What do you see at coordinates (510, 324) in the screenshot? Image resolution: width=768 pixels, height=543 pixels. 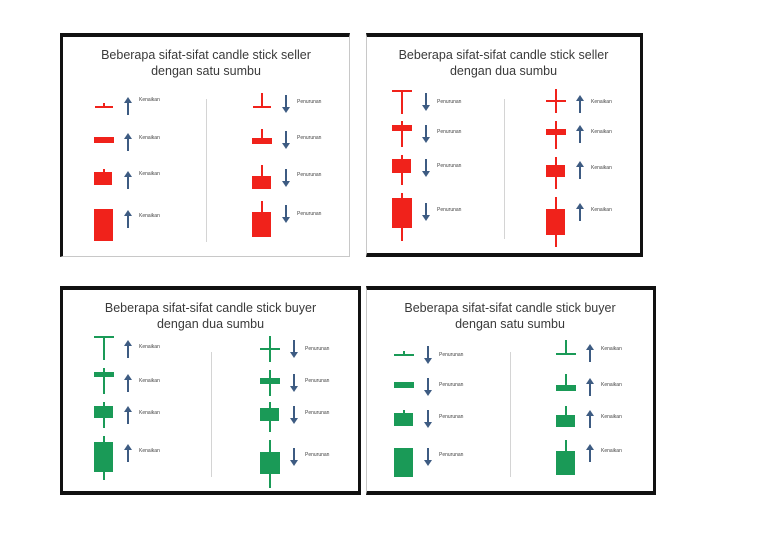 I see `panel-title-line2: dengan satu sumbu` at bounding box center [510, 324].